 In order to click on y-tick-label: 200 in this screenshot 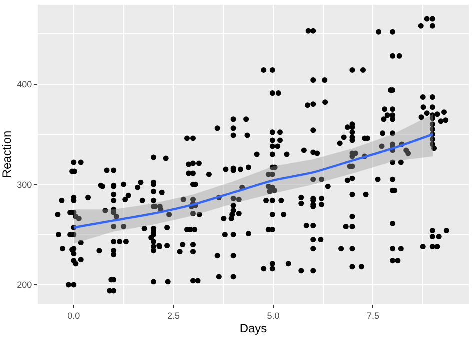, I will do `click(24, 285)`.